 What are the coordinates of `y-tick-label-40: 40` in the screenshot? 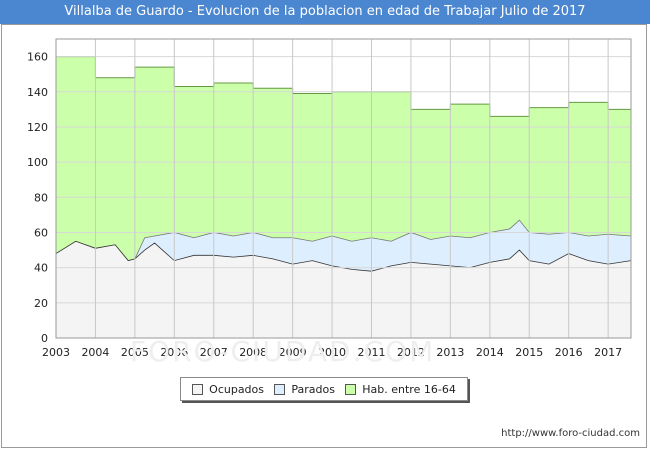 It's located at (41, 268).